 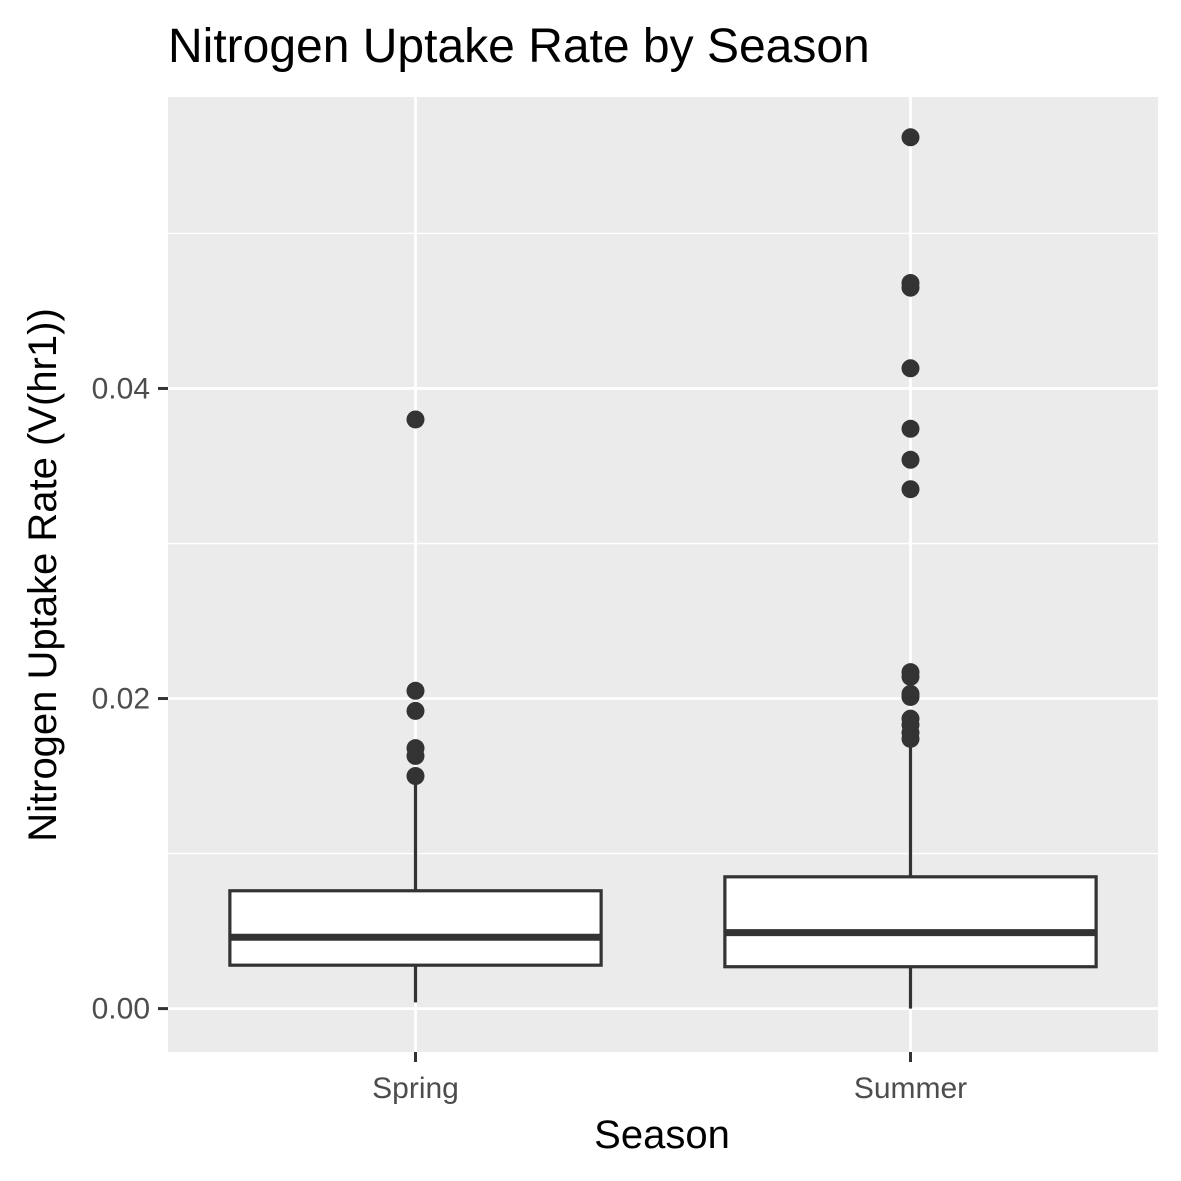 What do you see at coordinates (415, 1088) in the screenshot?
I see `x-tick-label: Spring` at bounding box center [415, 1088].